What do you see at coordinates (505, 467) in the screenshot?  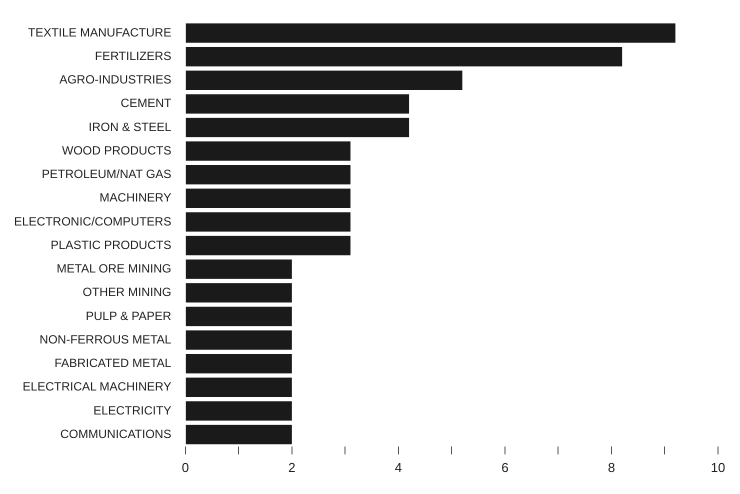 I see `x-tick-label: 6` at bounding box center [505, 467].